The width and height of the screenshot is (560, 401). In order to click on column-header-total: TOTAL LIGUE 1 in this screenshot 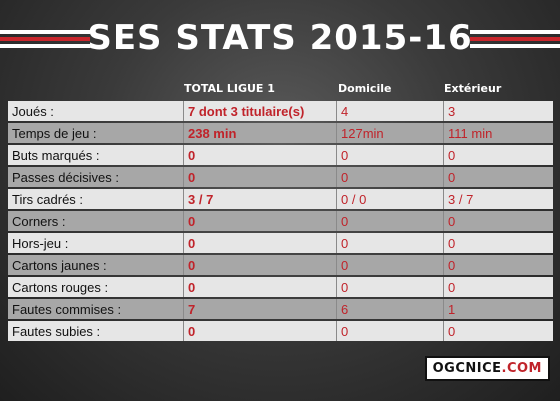, I will do `click(229, 88)`.